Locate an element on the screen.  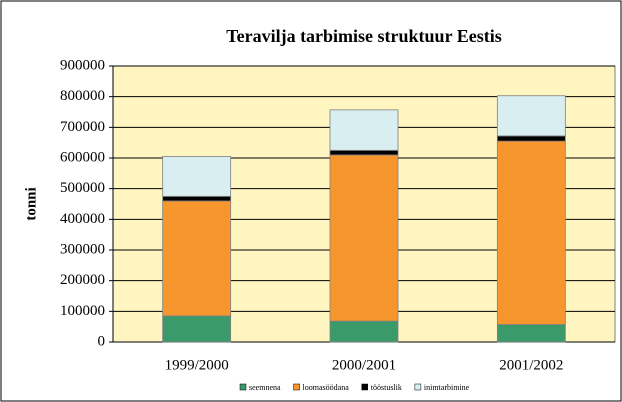
y-axis-label: tonni is located at coordinates (31, 203).